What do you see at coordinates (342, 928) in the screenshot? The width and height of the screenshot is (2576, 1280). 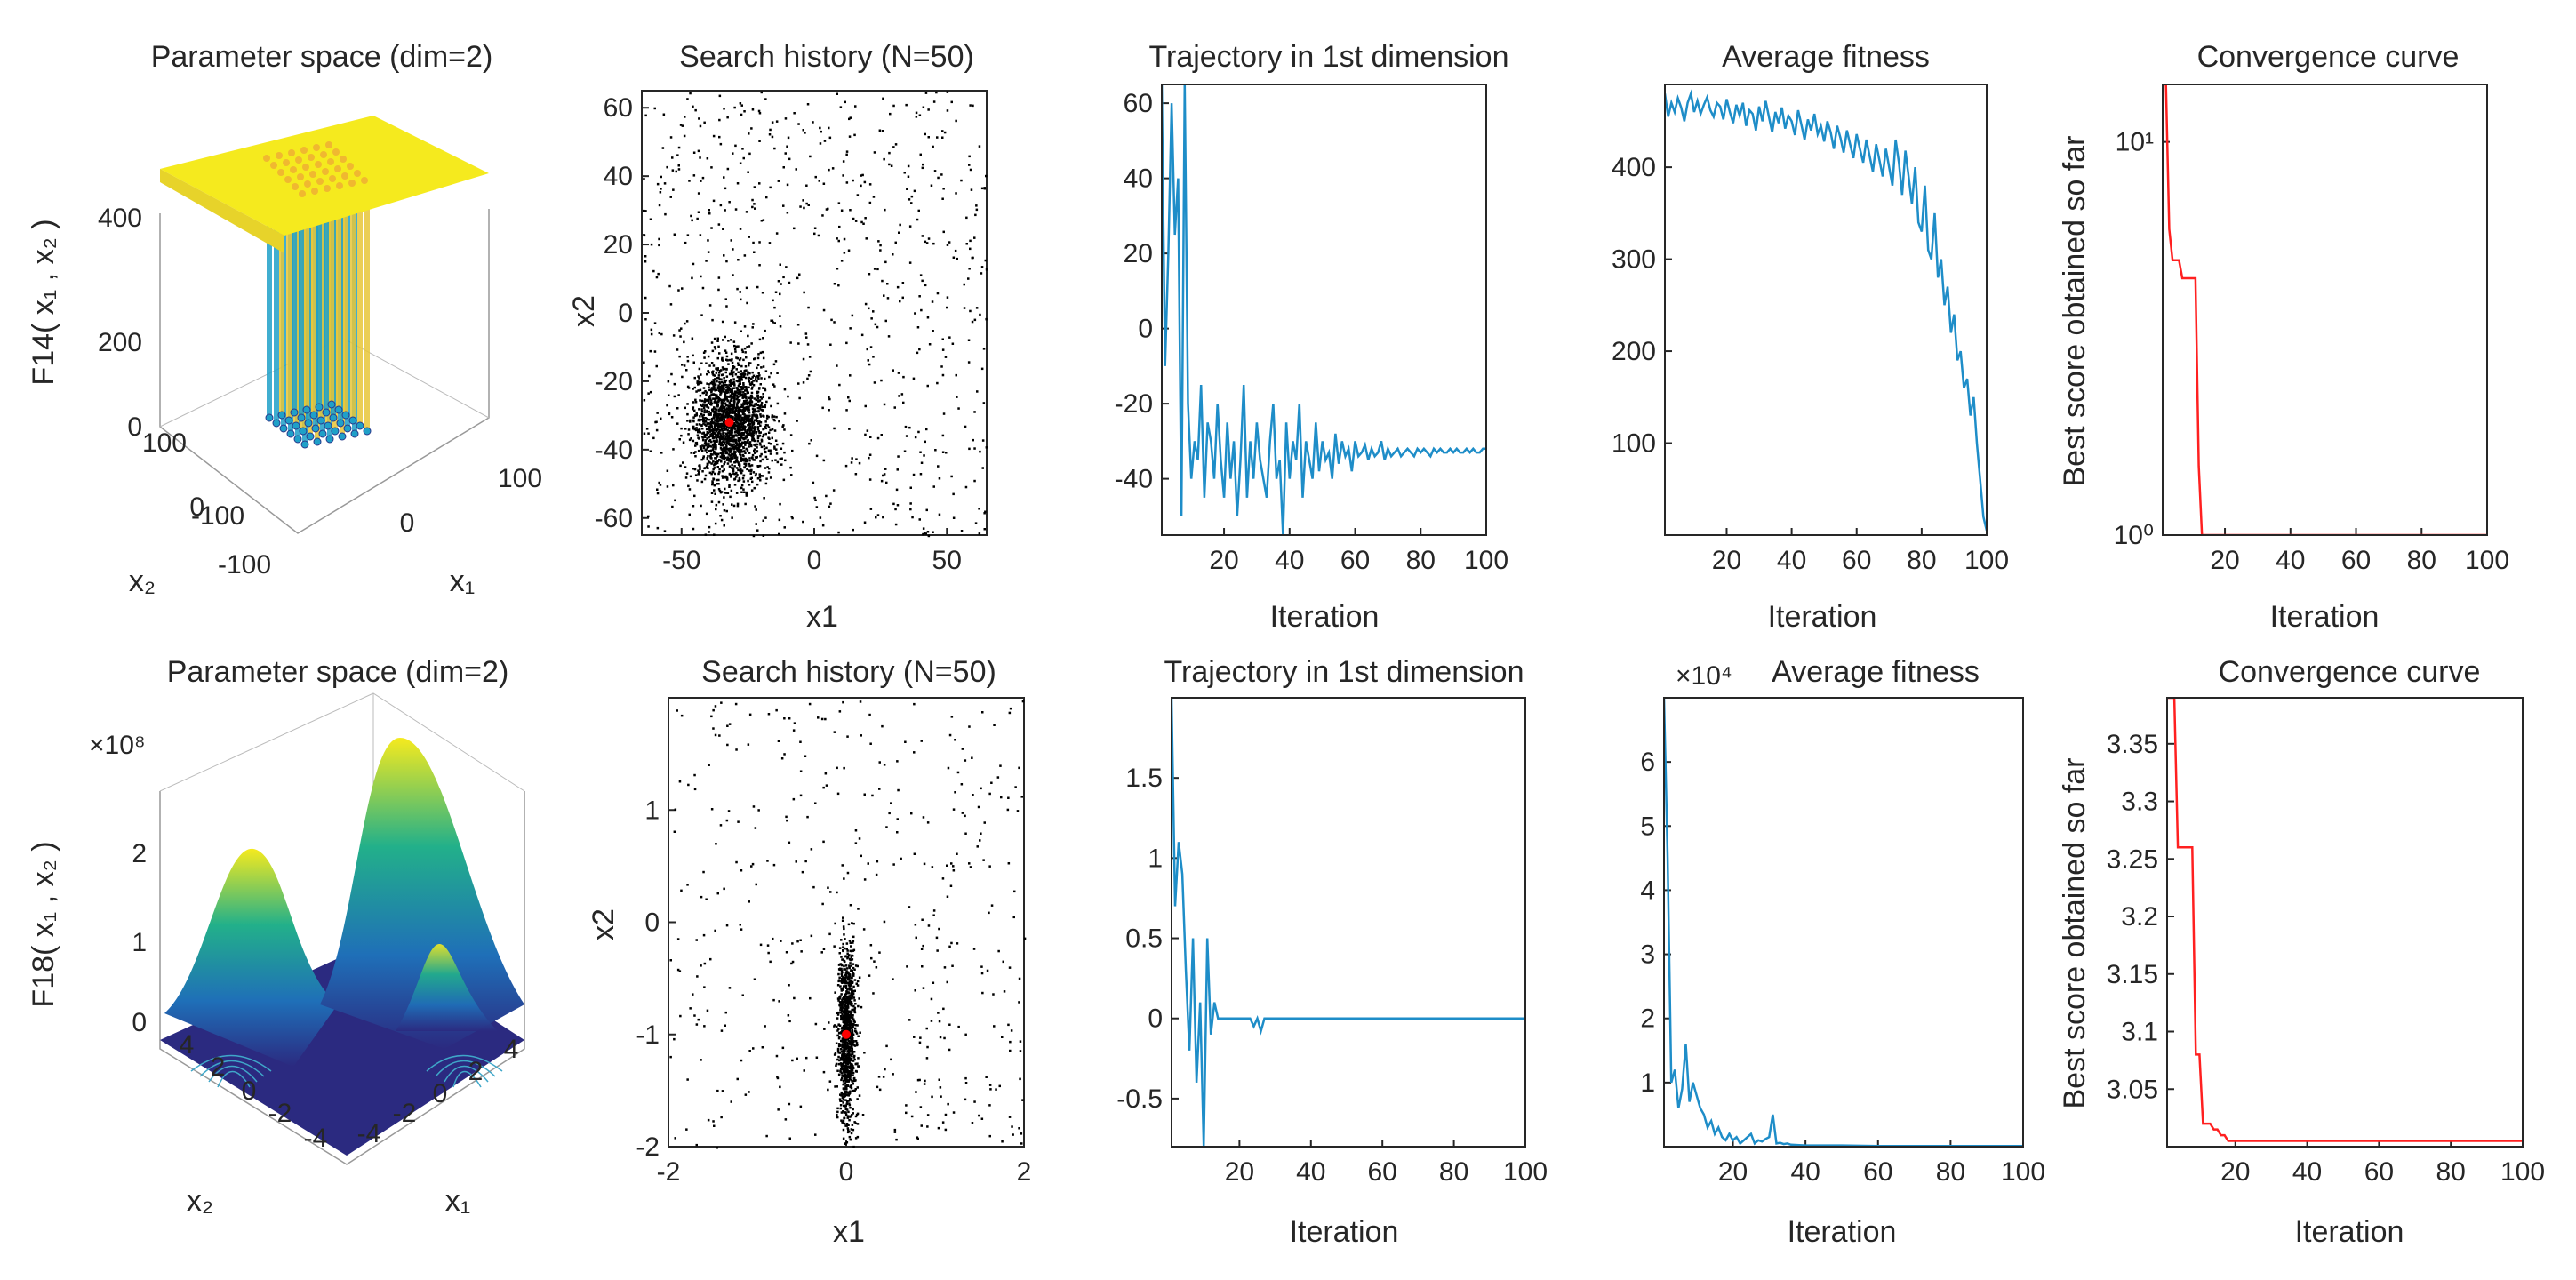 I see `surface-p6` at bounding box center [342, 928].